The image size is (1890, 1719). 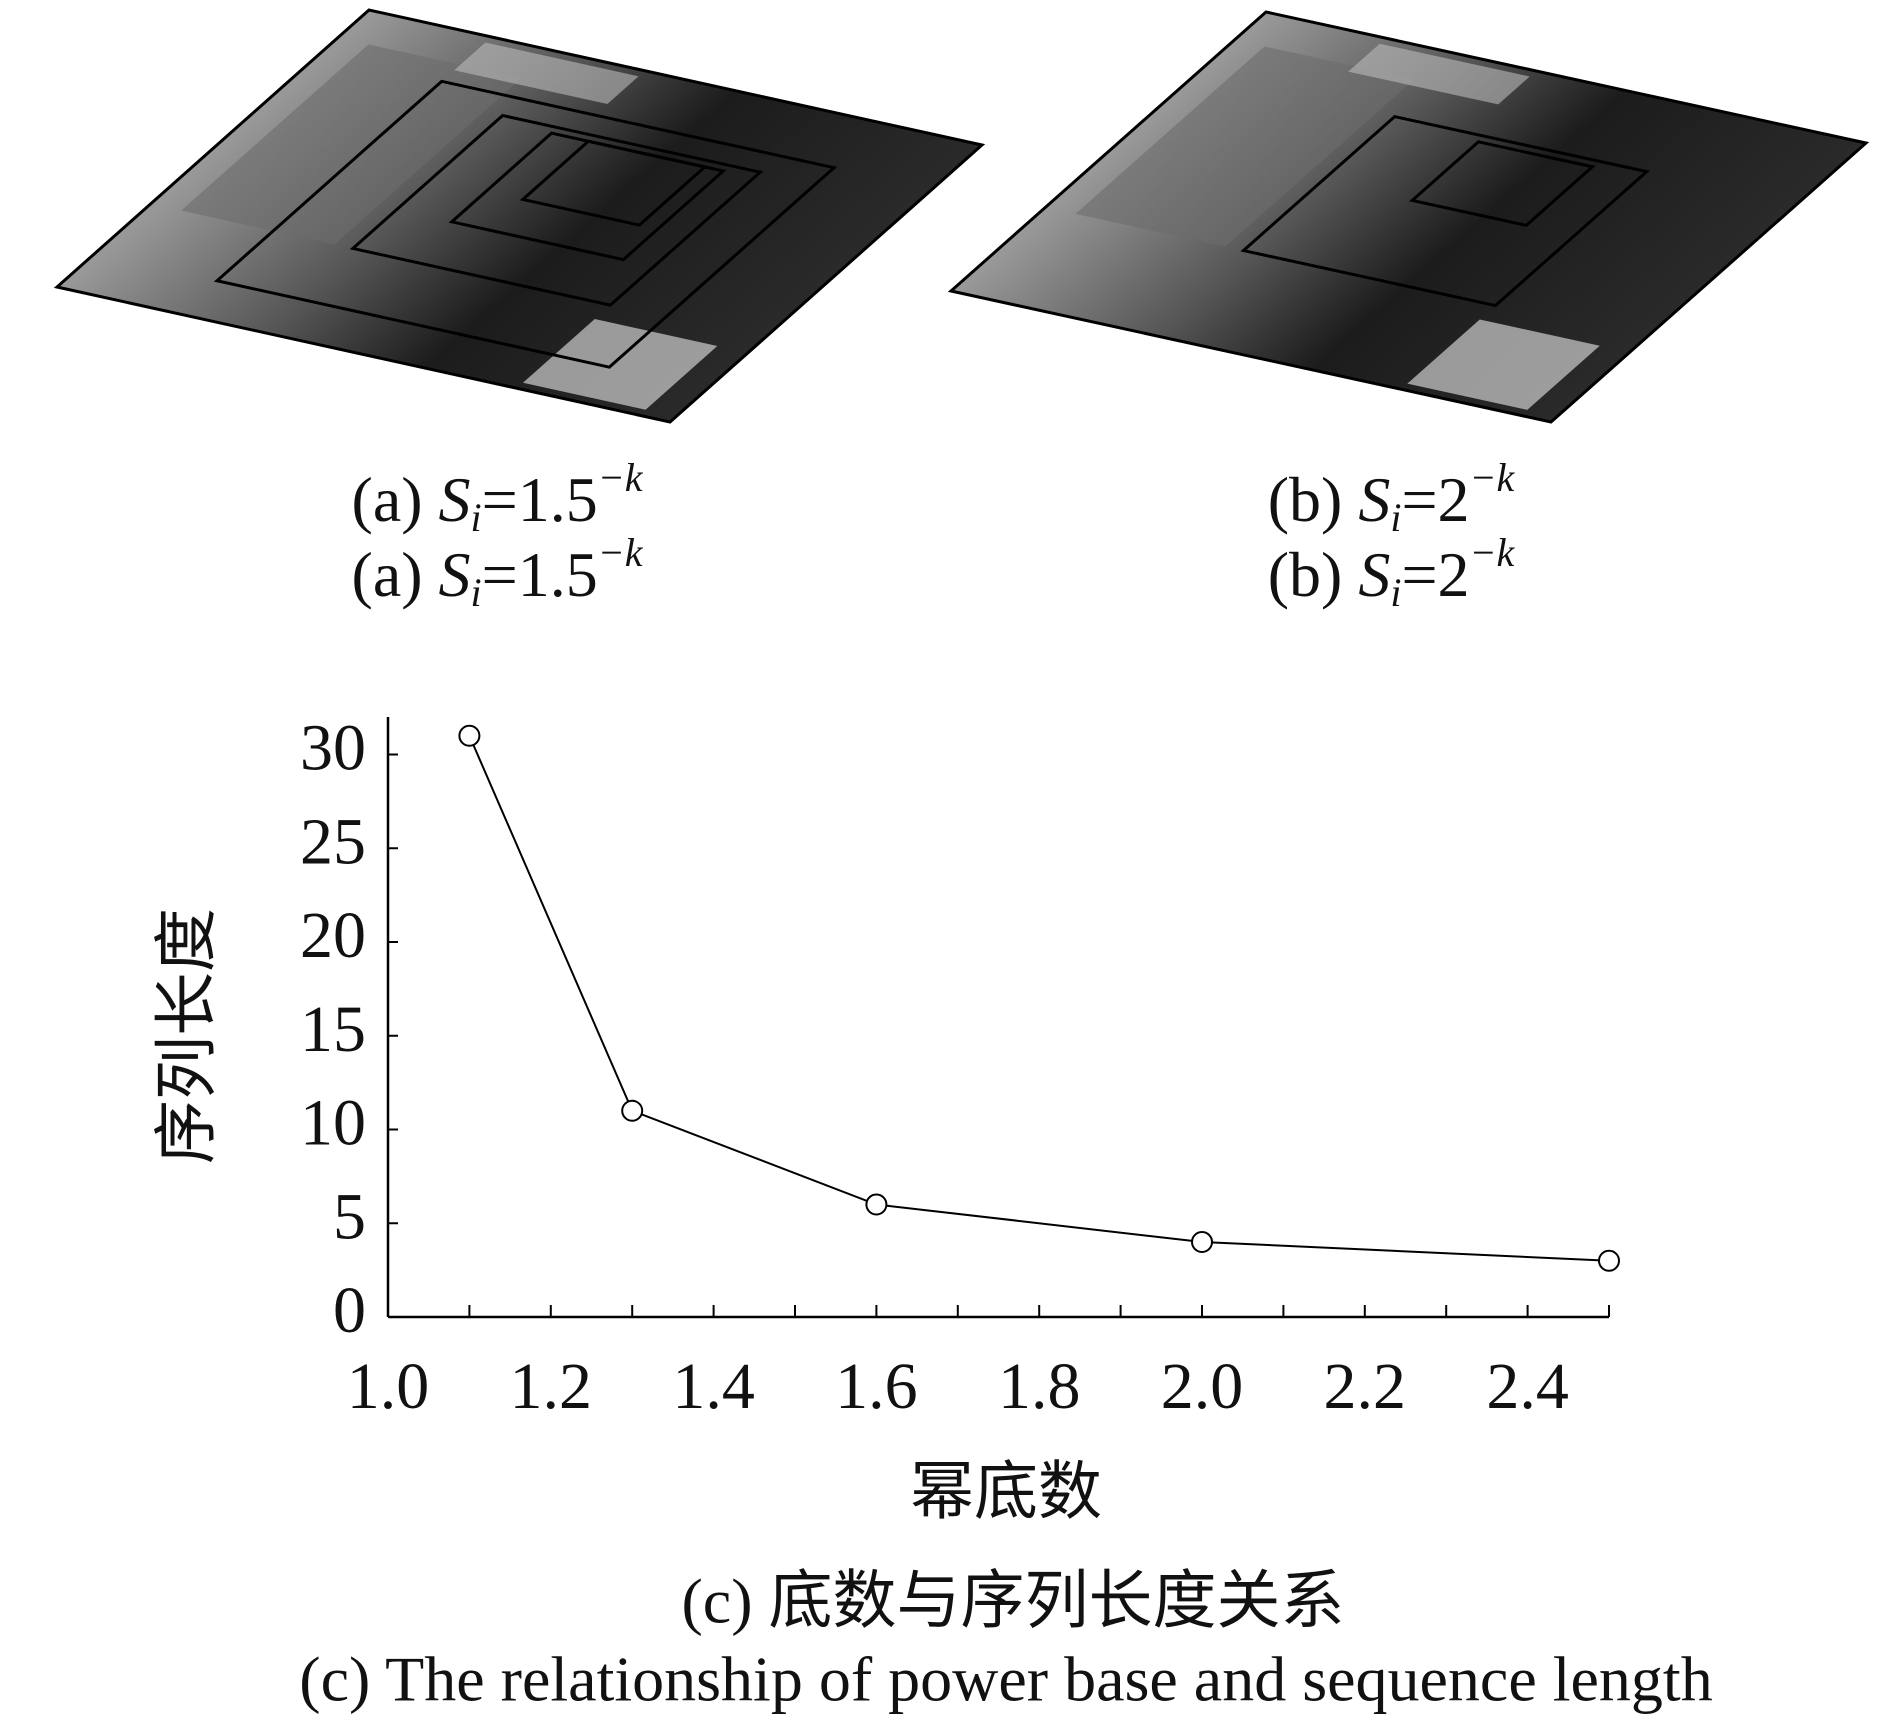 I want to click on y-tick-label: 15, so click(x=333, y=1029).